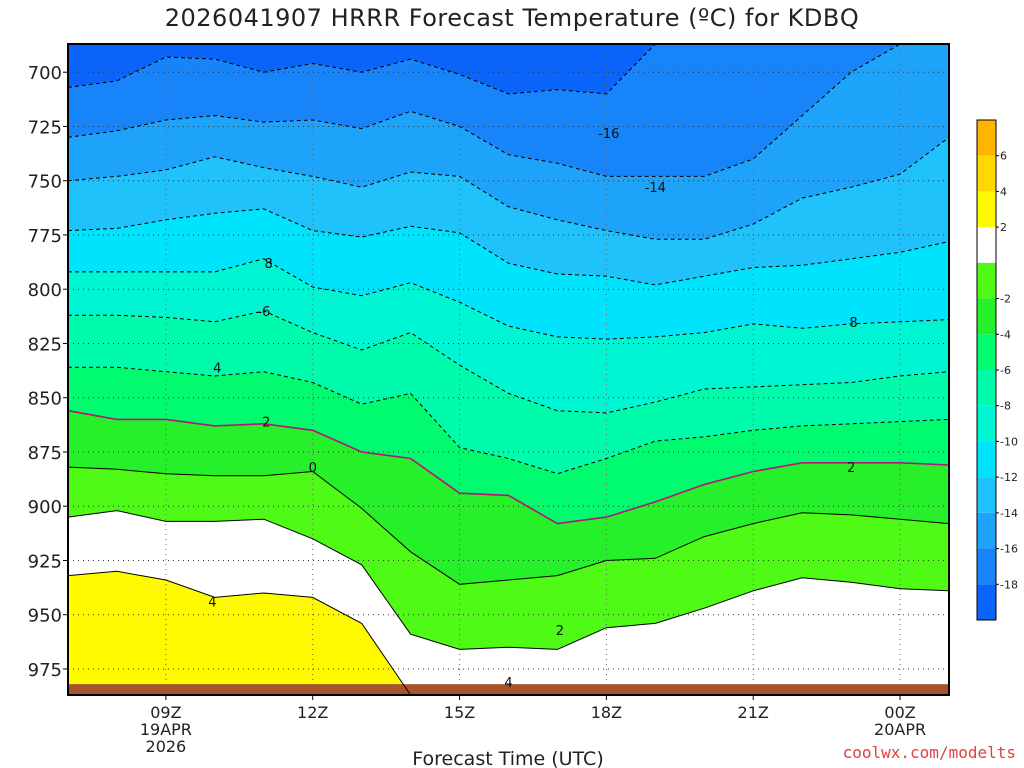  Describe the element at coordinates (45, 453) in the screenshot. I see `y-tick-label: 875` at that location.